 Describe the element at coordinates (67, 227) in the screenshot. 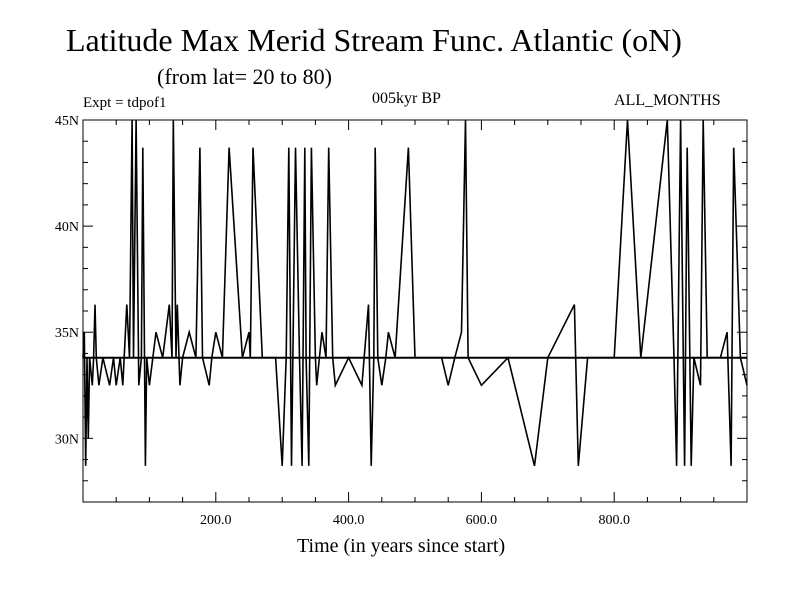

I see `y-tick-label: 40N` at that location.